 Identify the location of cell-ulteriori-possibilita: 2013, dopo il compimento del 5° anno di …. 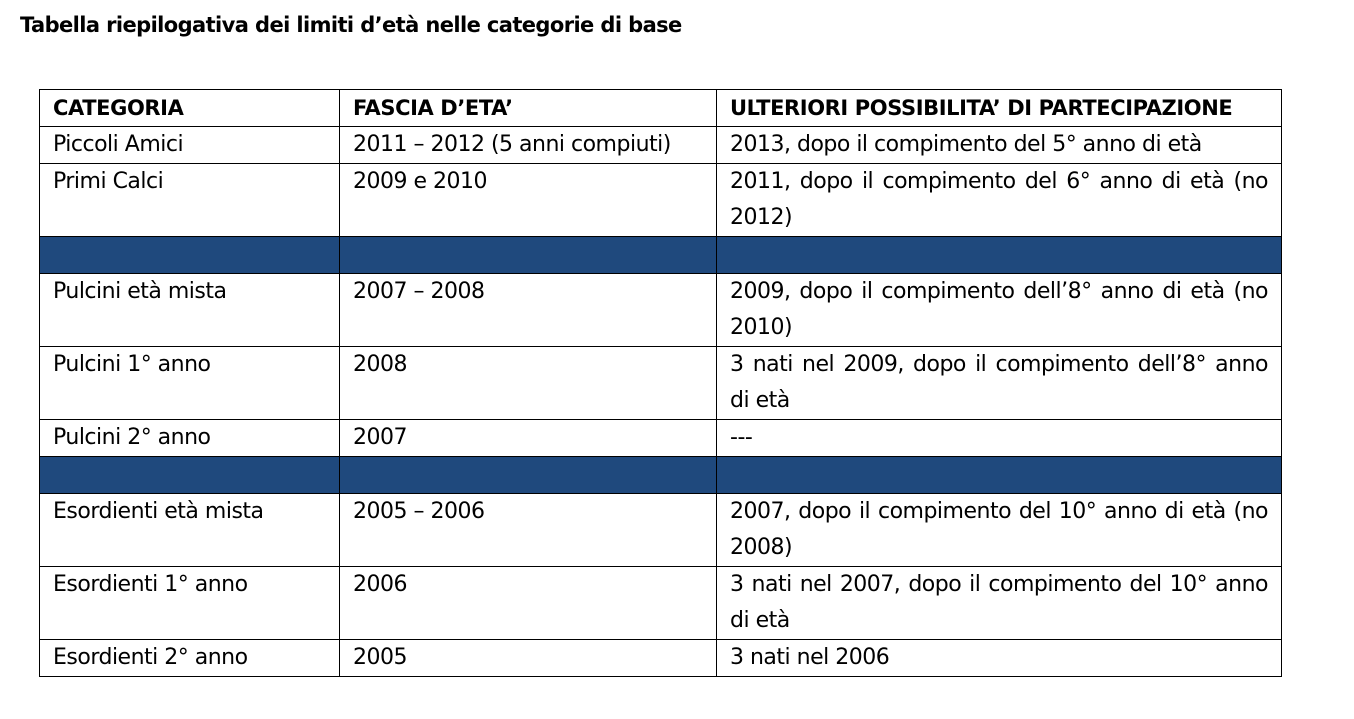
(999, 145).